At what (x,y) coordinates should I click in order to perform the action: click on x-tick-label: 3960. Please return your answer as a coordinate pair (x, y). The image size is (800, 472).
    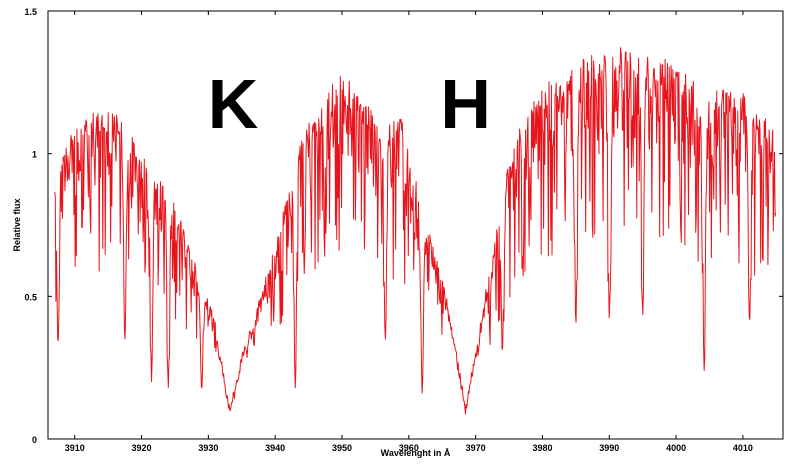
    Looking at the image, I should click on (409, 448).